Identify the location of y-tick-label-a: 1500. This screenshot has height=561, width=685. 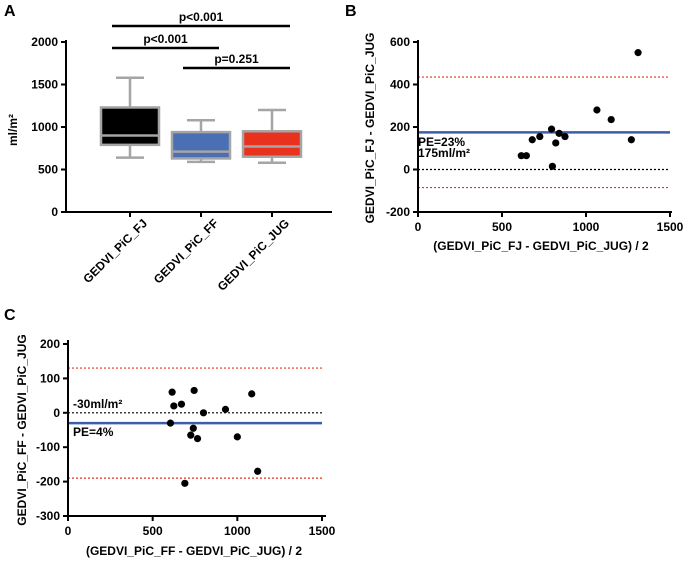
(44, 85).